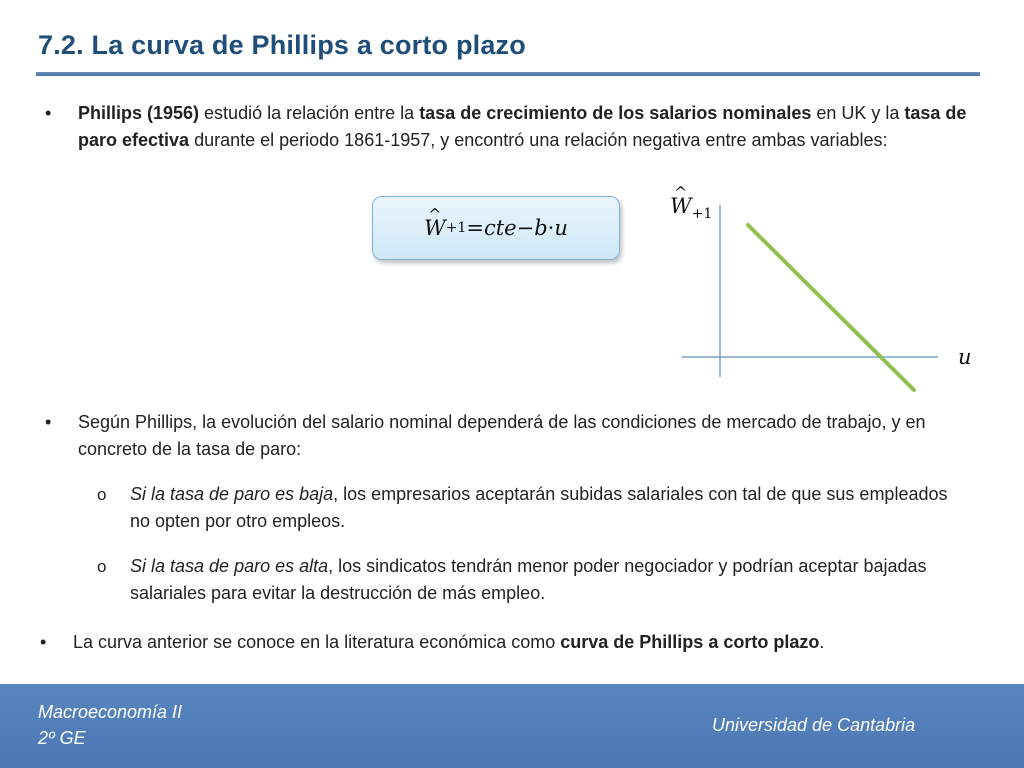  Describe the element at coordinates (309, 113) in the screenshot. I see `bullet-text: estudió la relación entre la` at that location.